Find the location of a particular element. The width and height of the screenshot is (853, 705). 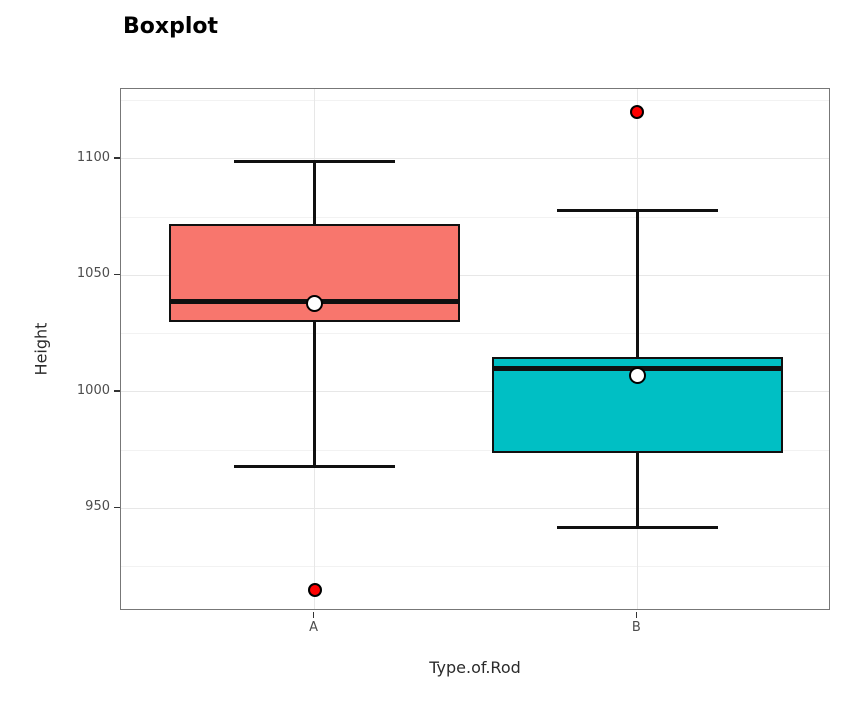

whisker-upper-B is located at coordinates (637, 283).